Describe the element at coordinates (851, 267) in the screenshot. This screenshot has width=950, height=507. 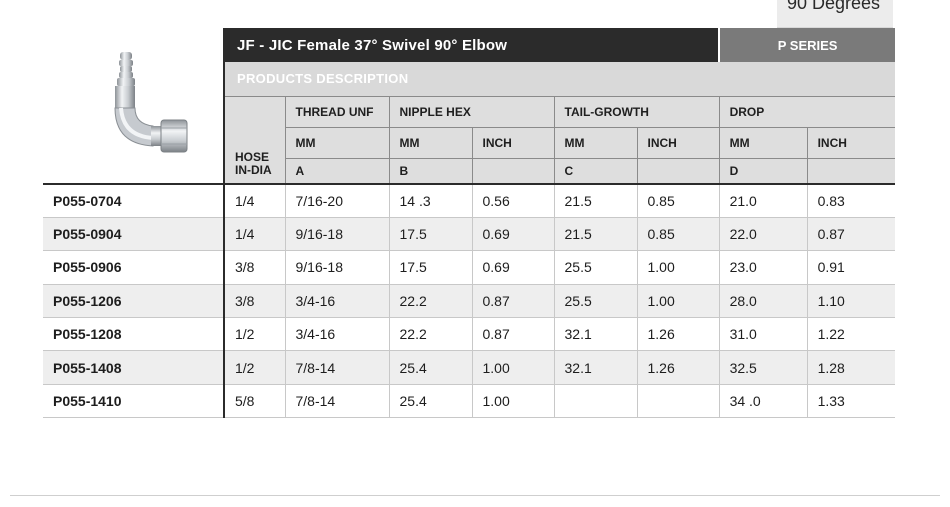
I see `drop-inch: 0.91` at that location.